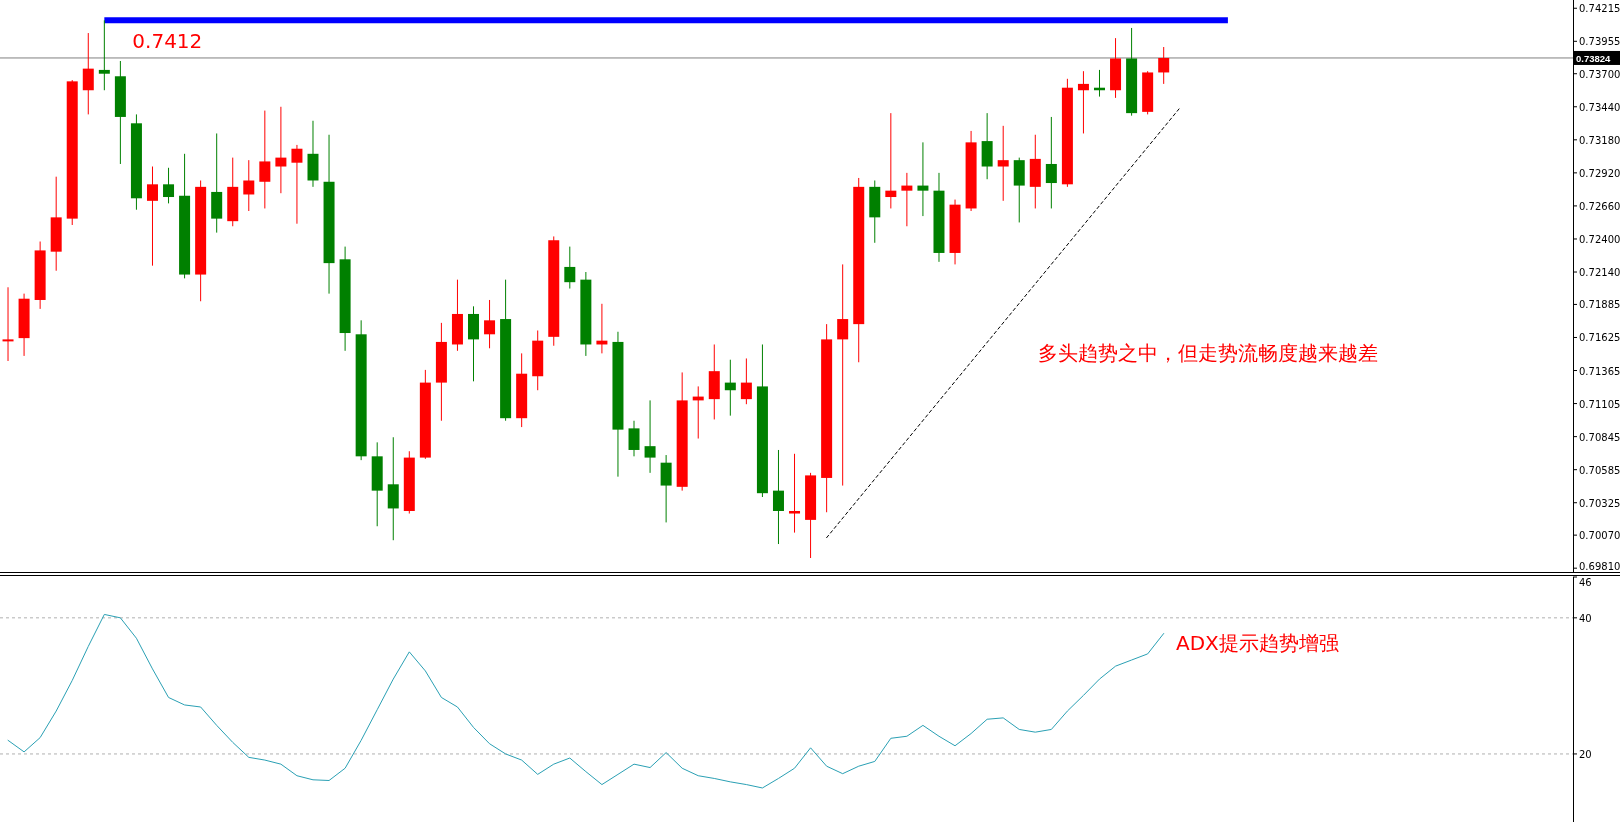 The width and height of the screenshot is (1620, 822). I want to click on y-tick-label: 0.70585, so click(1599, 470).